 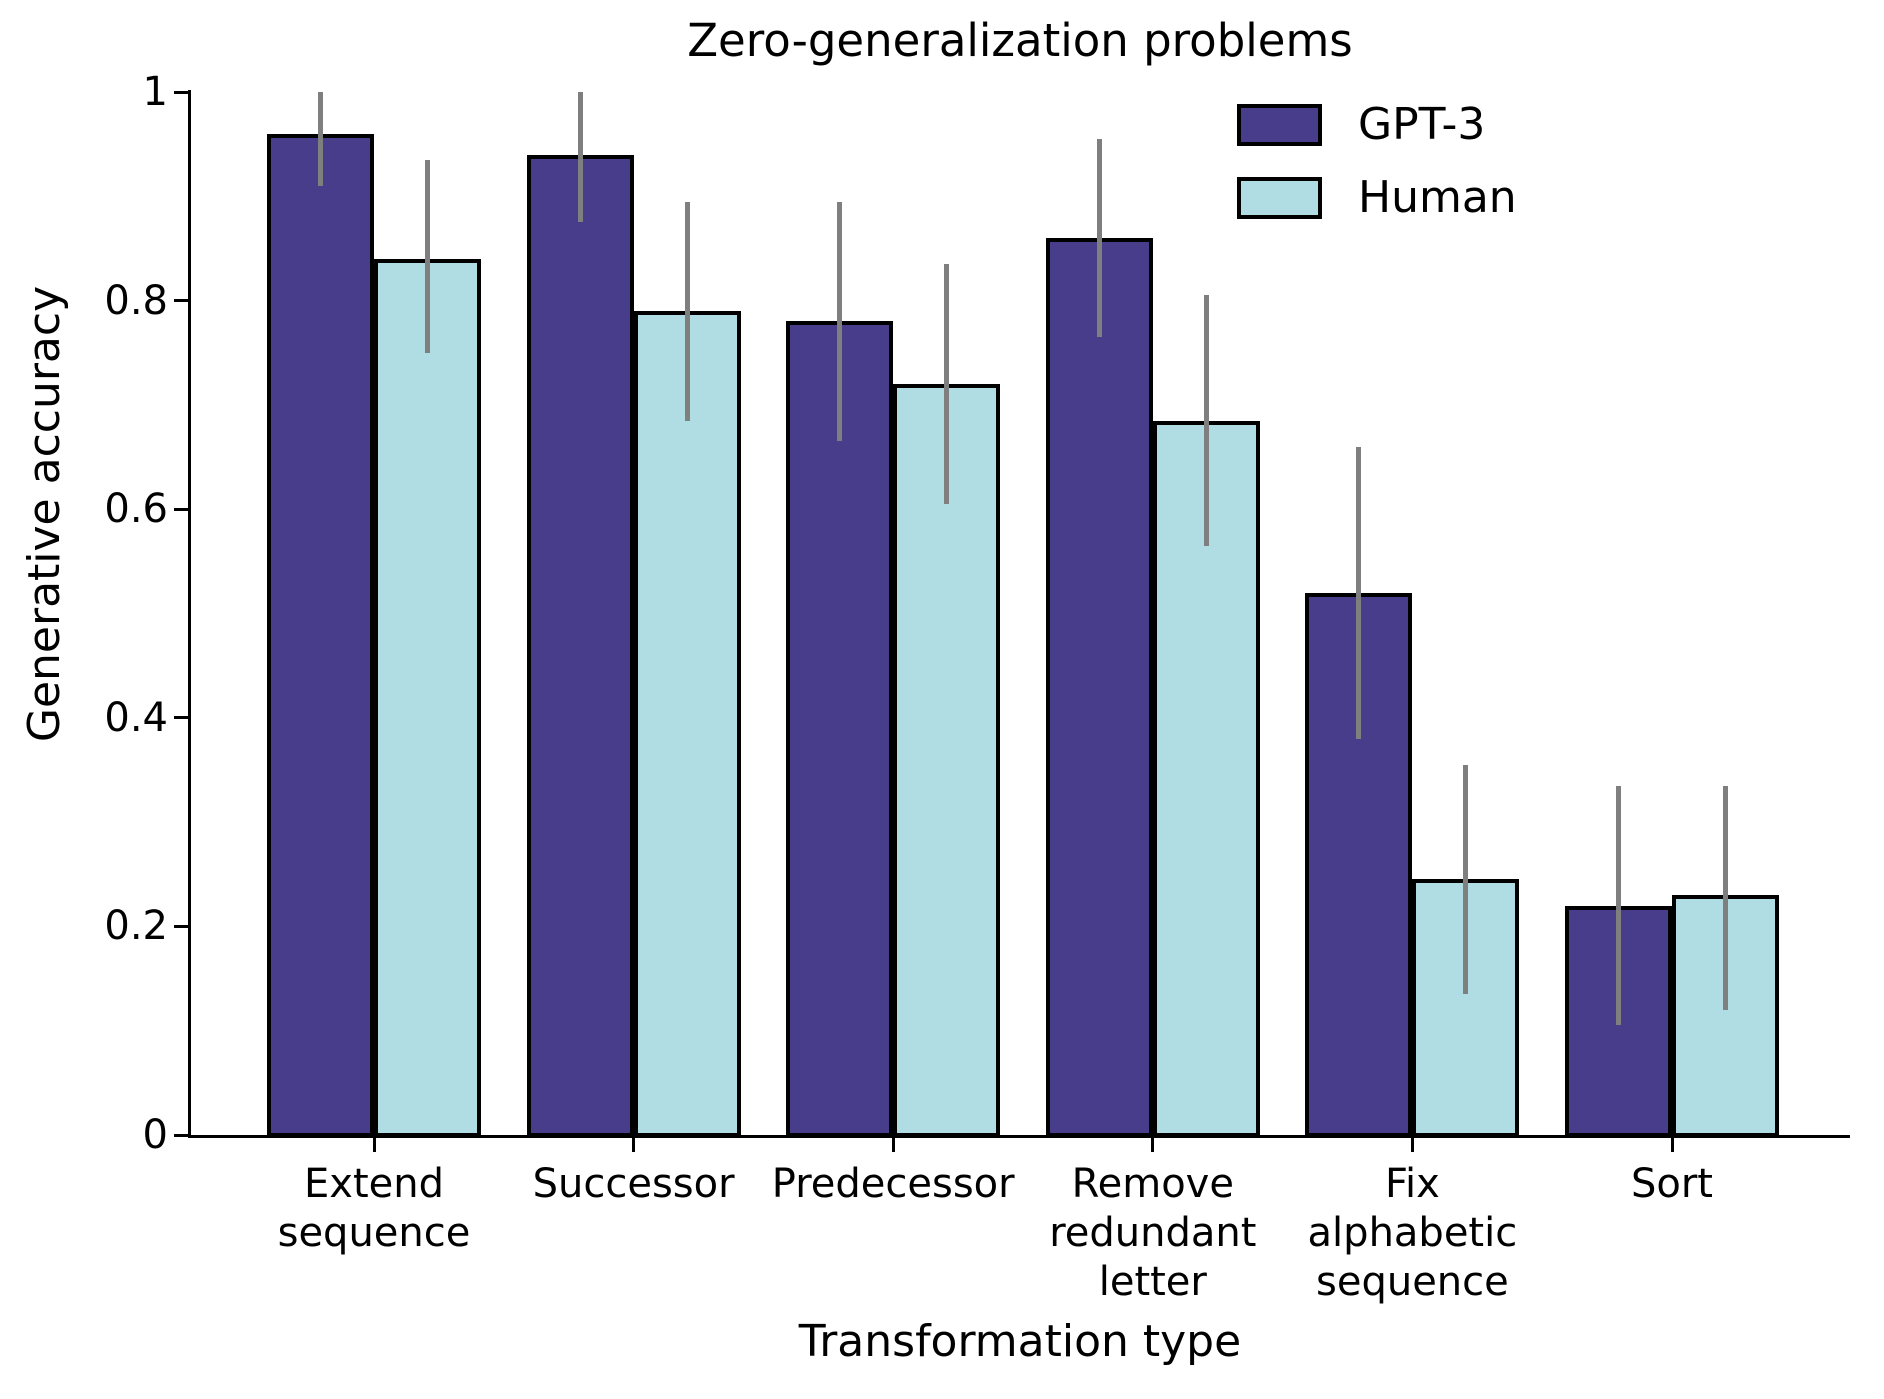 What do you see at coordinates (374, 1184) in the screenshot?
I see `category-label-line: Extend` at bounding box center [374, 1184].